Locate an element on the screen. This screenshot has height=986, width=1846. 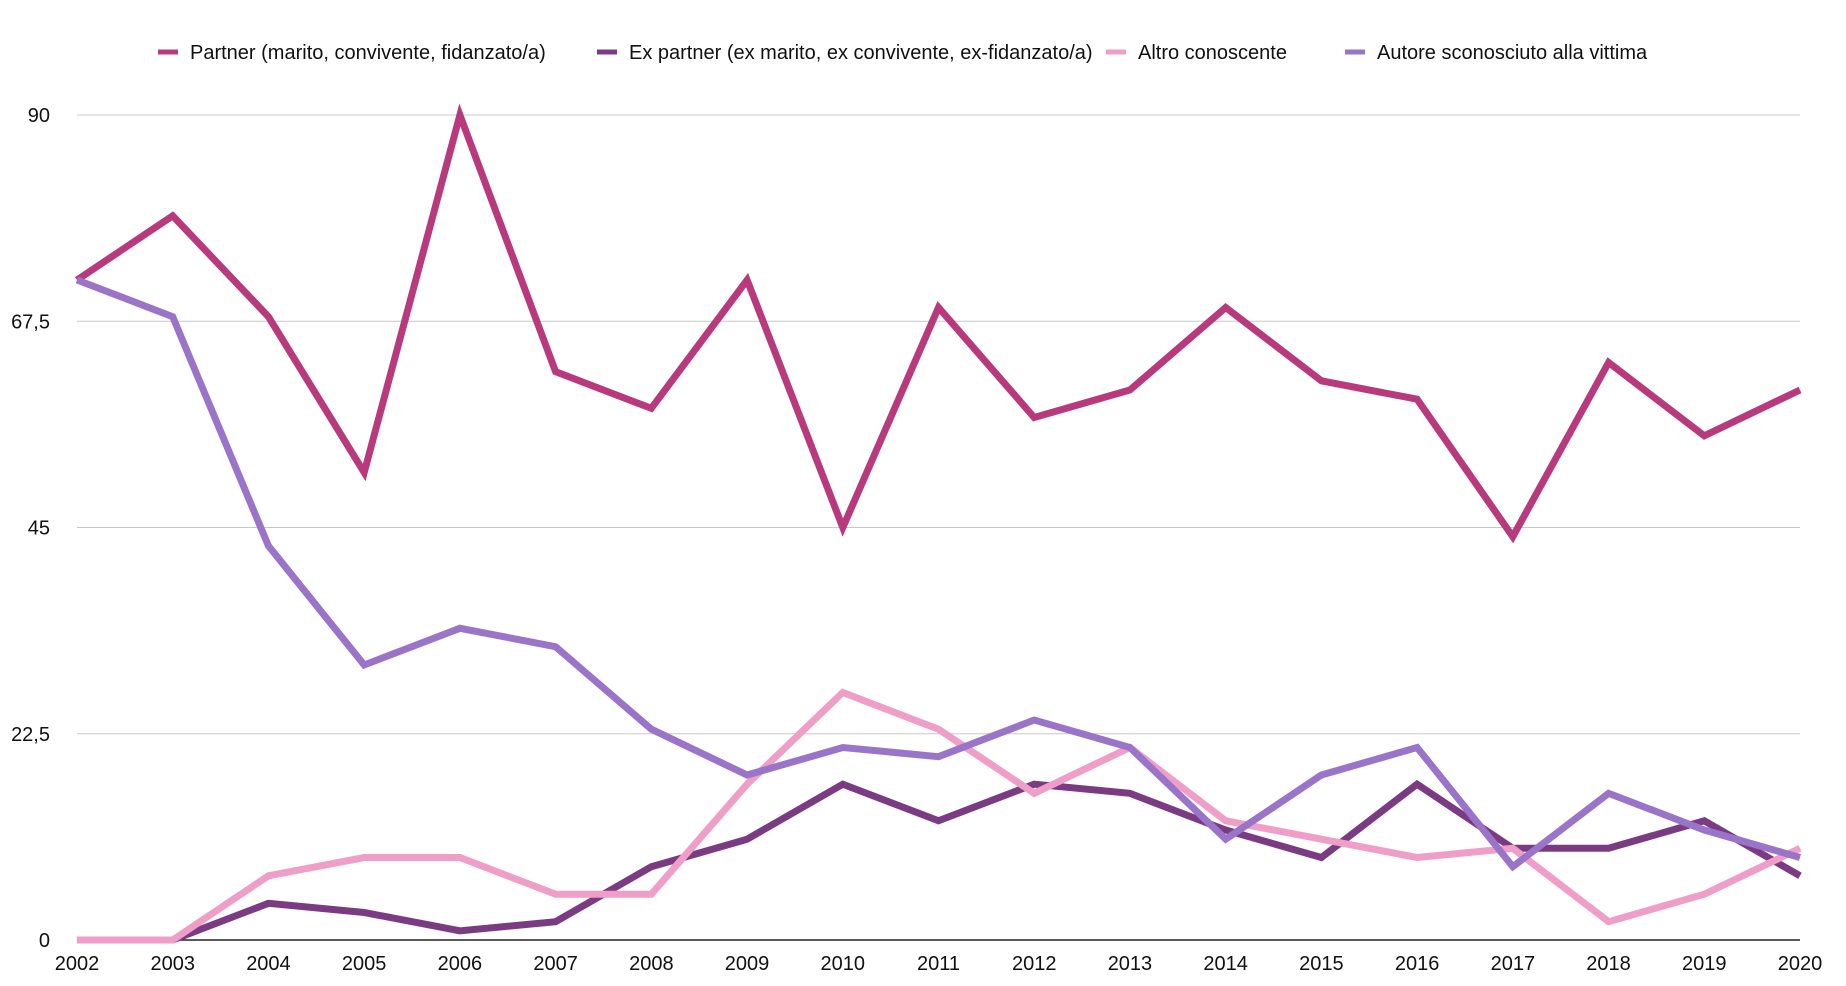
x-tick-label: 2012 is located at coordinates (1034, 964).